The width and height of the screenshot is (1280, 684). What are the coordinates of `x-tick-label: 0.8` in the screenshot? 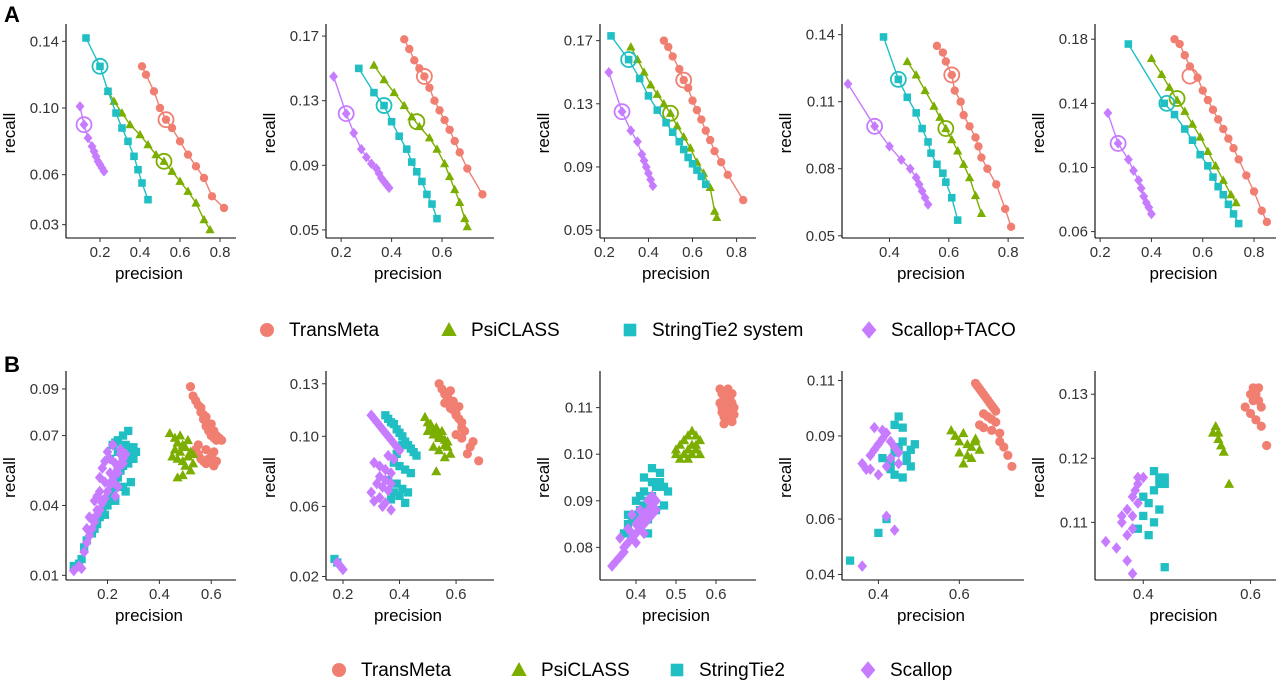 It's located at (1008, 252).